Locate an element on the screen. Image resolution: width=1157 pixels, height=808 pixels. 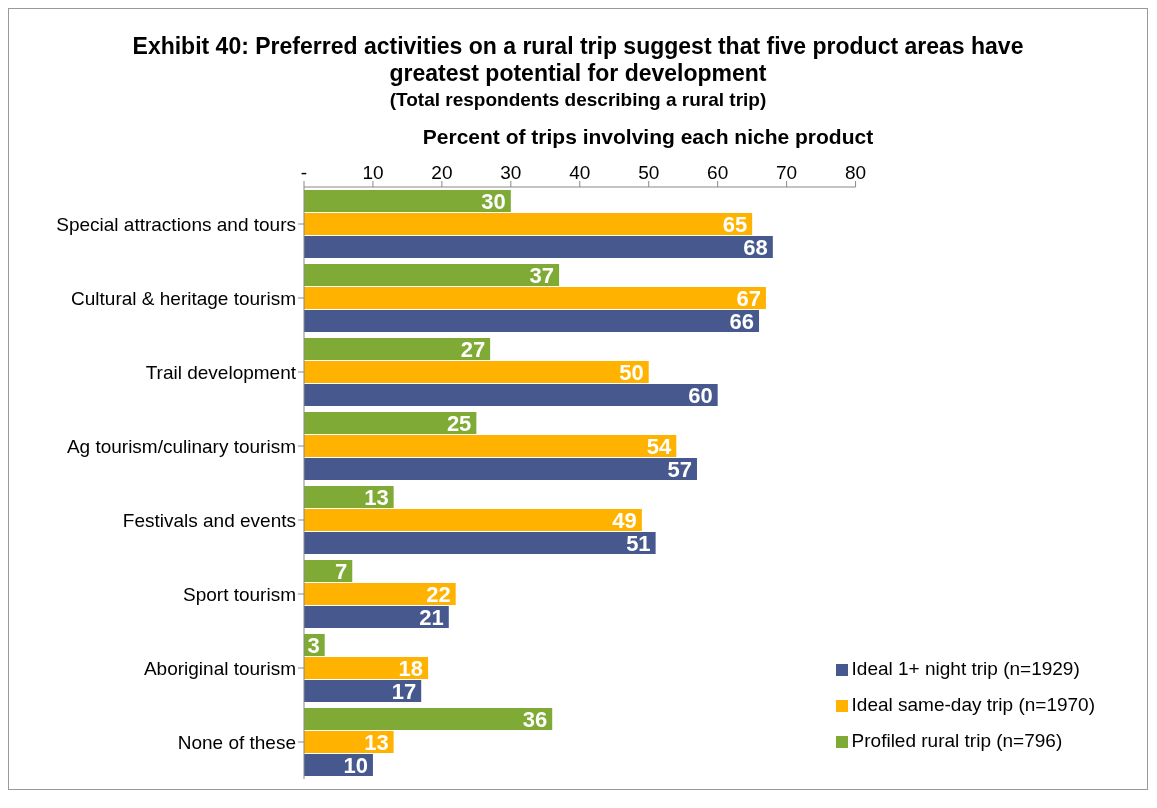
data-label: 18 is located at coordinates (411, 668).